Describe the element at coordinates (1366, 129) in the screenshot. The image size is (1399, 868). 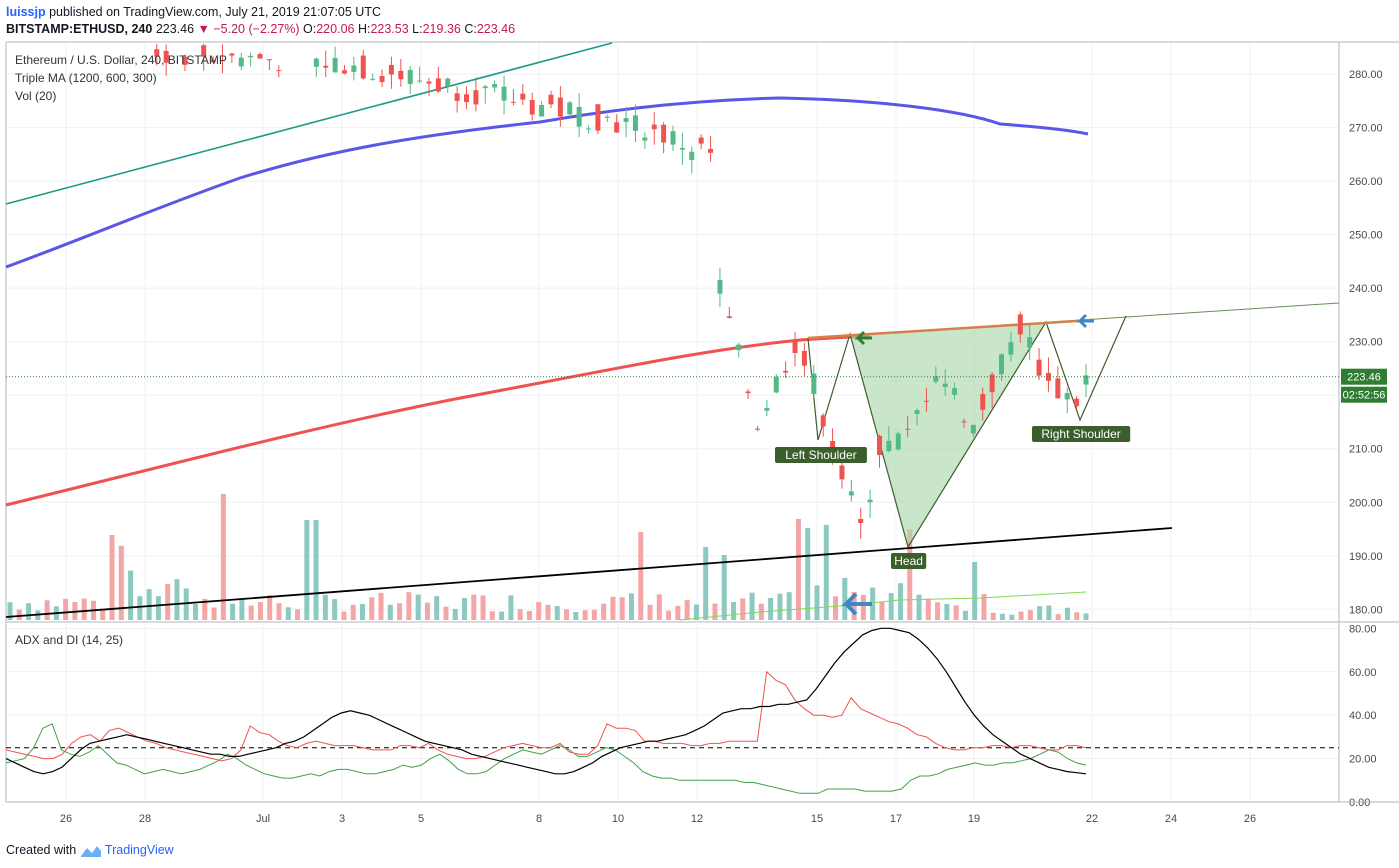
I see `price-tick-label: 270.00` at that location.